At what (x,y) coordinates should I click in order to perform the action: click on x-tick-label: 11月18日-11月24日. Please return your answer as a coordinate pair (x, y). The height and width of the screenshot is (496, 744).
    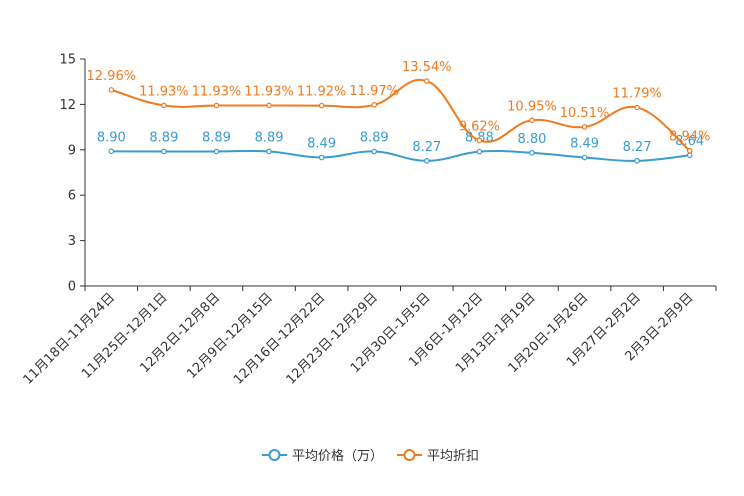
    Looking at the image, I should click on (69, 338).